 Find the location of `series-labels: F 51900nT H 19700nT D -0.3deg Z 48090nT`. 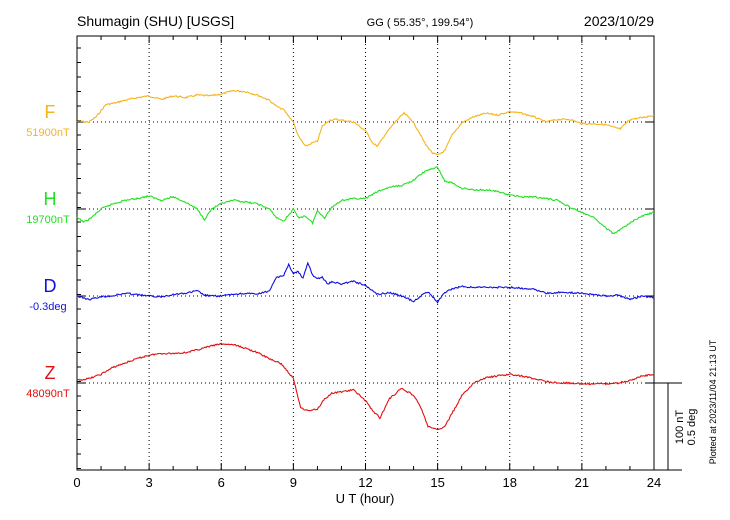

series-labels: F 51900nT H 19700nT D -0.3deg Z 48090nT is located at coordinates (48, 251).